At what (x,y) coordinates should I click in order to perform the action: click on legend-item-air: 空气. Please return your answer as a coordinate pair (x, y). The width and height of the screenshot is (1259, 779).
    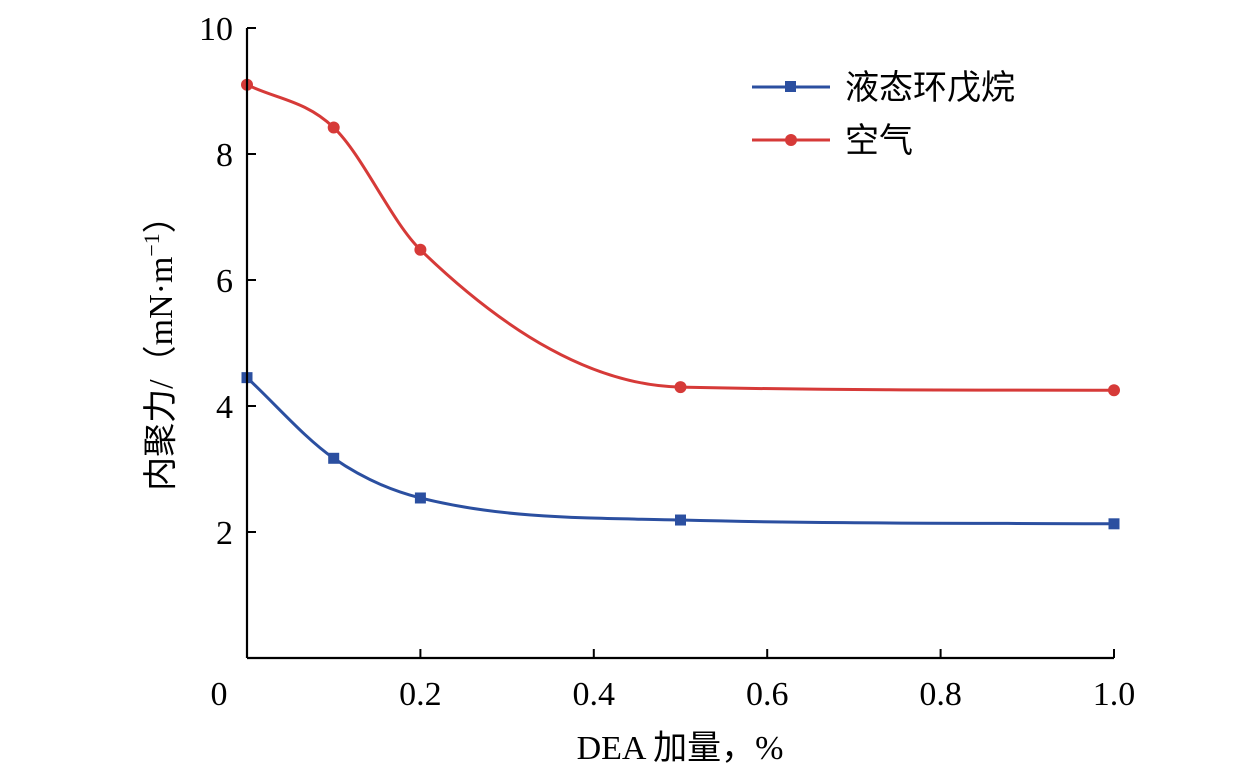
    Looking at the image, I should click on (832, 141).